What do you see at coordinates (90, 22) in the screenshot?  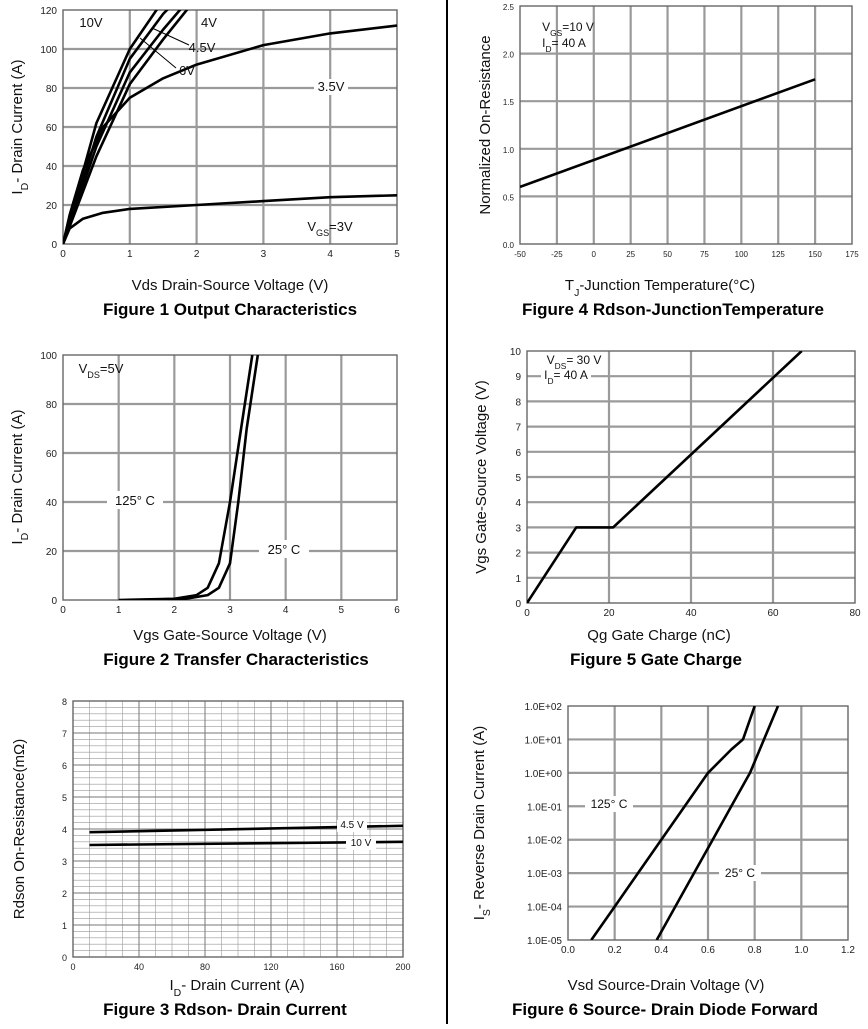 I see `series-label-10v: 10V` at bounding box center [90, 22].